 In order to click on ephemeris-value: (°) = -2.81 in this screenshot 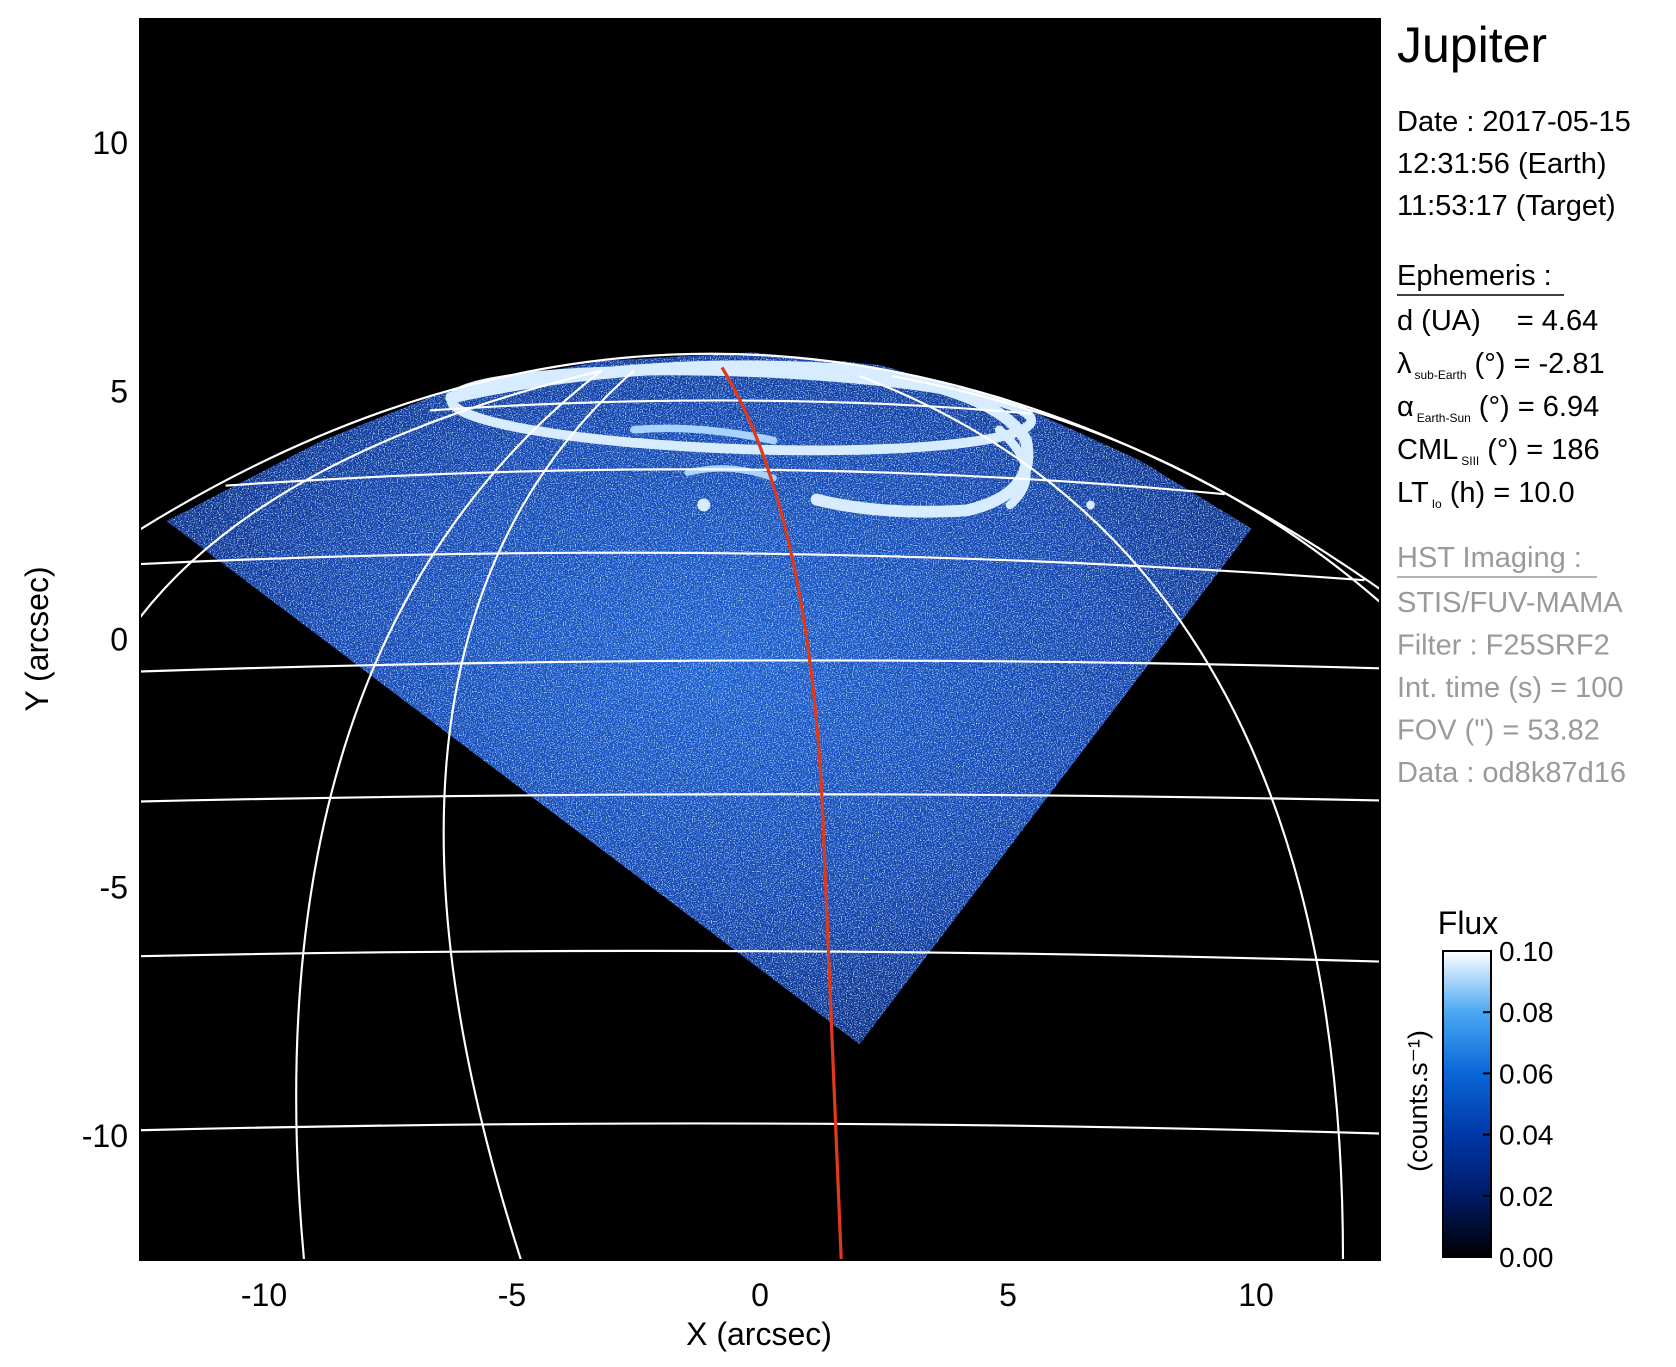, I will do `click(1540, 364)`.